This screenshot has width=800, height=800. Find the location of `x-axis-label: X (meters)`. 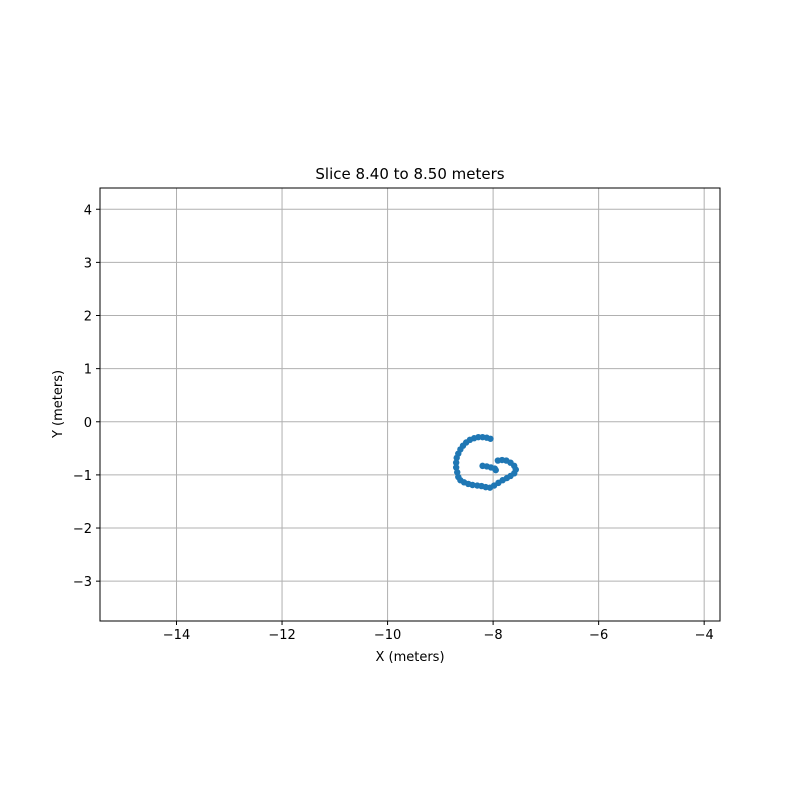

x-axis-label: X (meters) is located at coordinates (409, 657).